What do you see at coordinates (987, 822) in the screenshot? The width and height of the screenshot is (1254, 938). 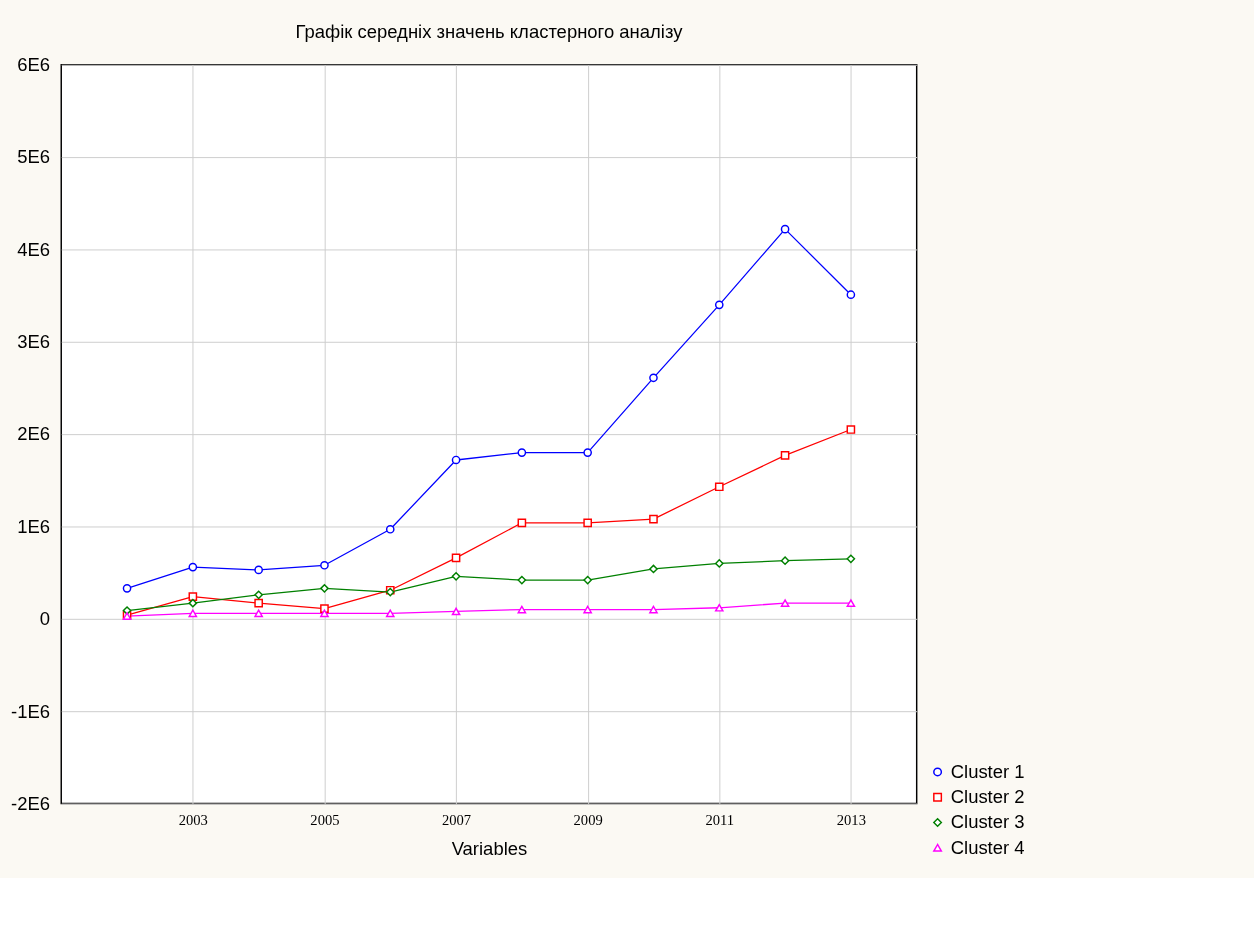 I see `legend-label: Cluster 3` at bounding box center [987, 822].